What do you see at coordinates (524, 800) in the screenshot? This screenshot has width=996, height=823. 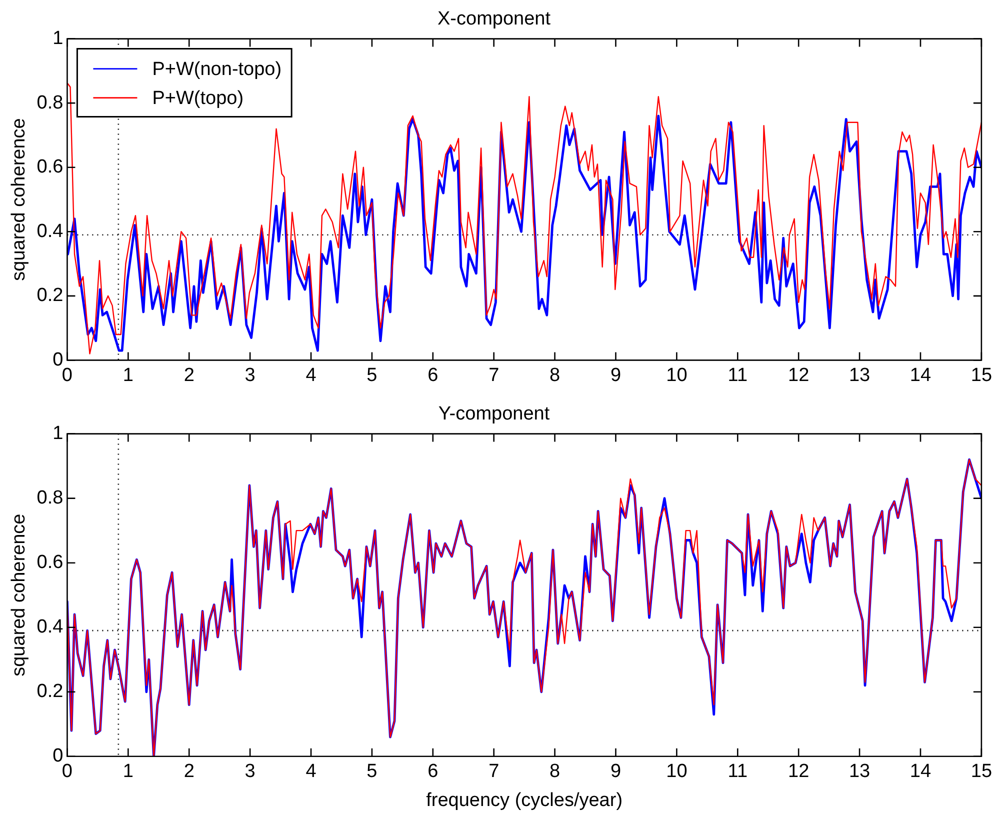 I see `x-axis-title: frequency (cycles/year)` at bounding box center [524, 800].